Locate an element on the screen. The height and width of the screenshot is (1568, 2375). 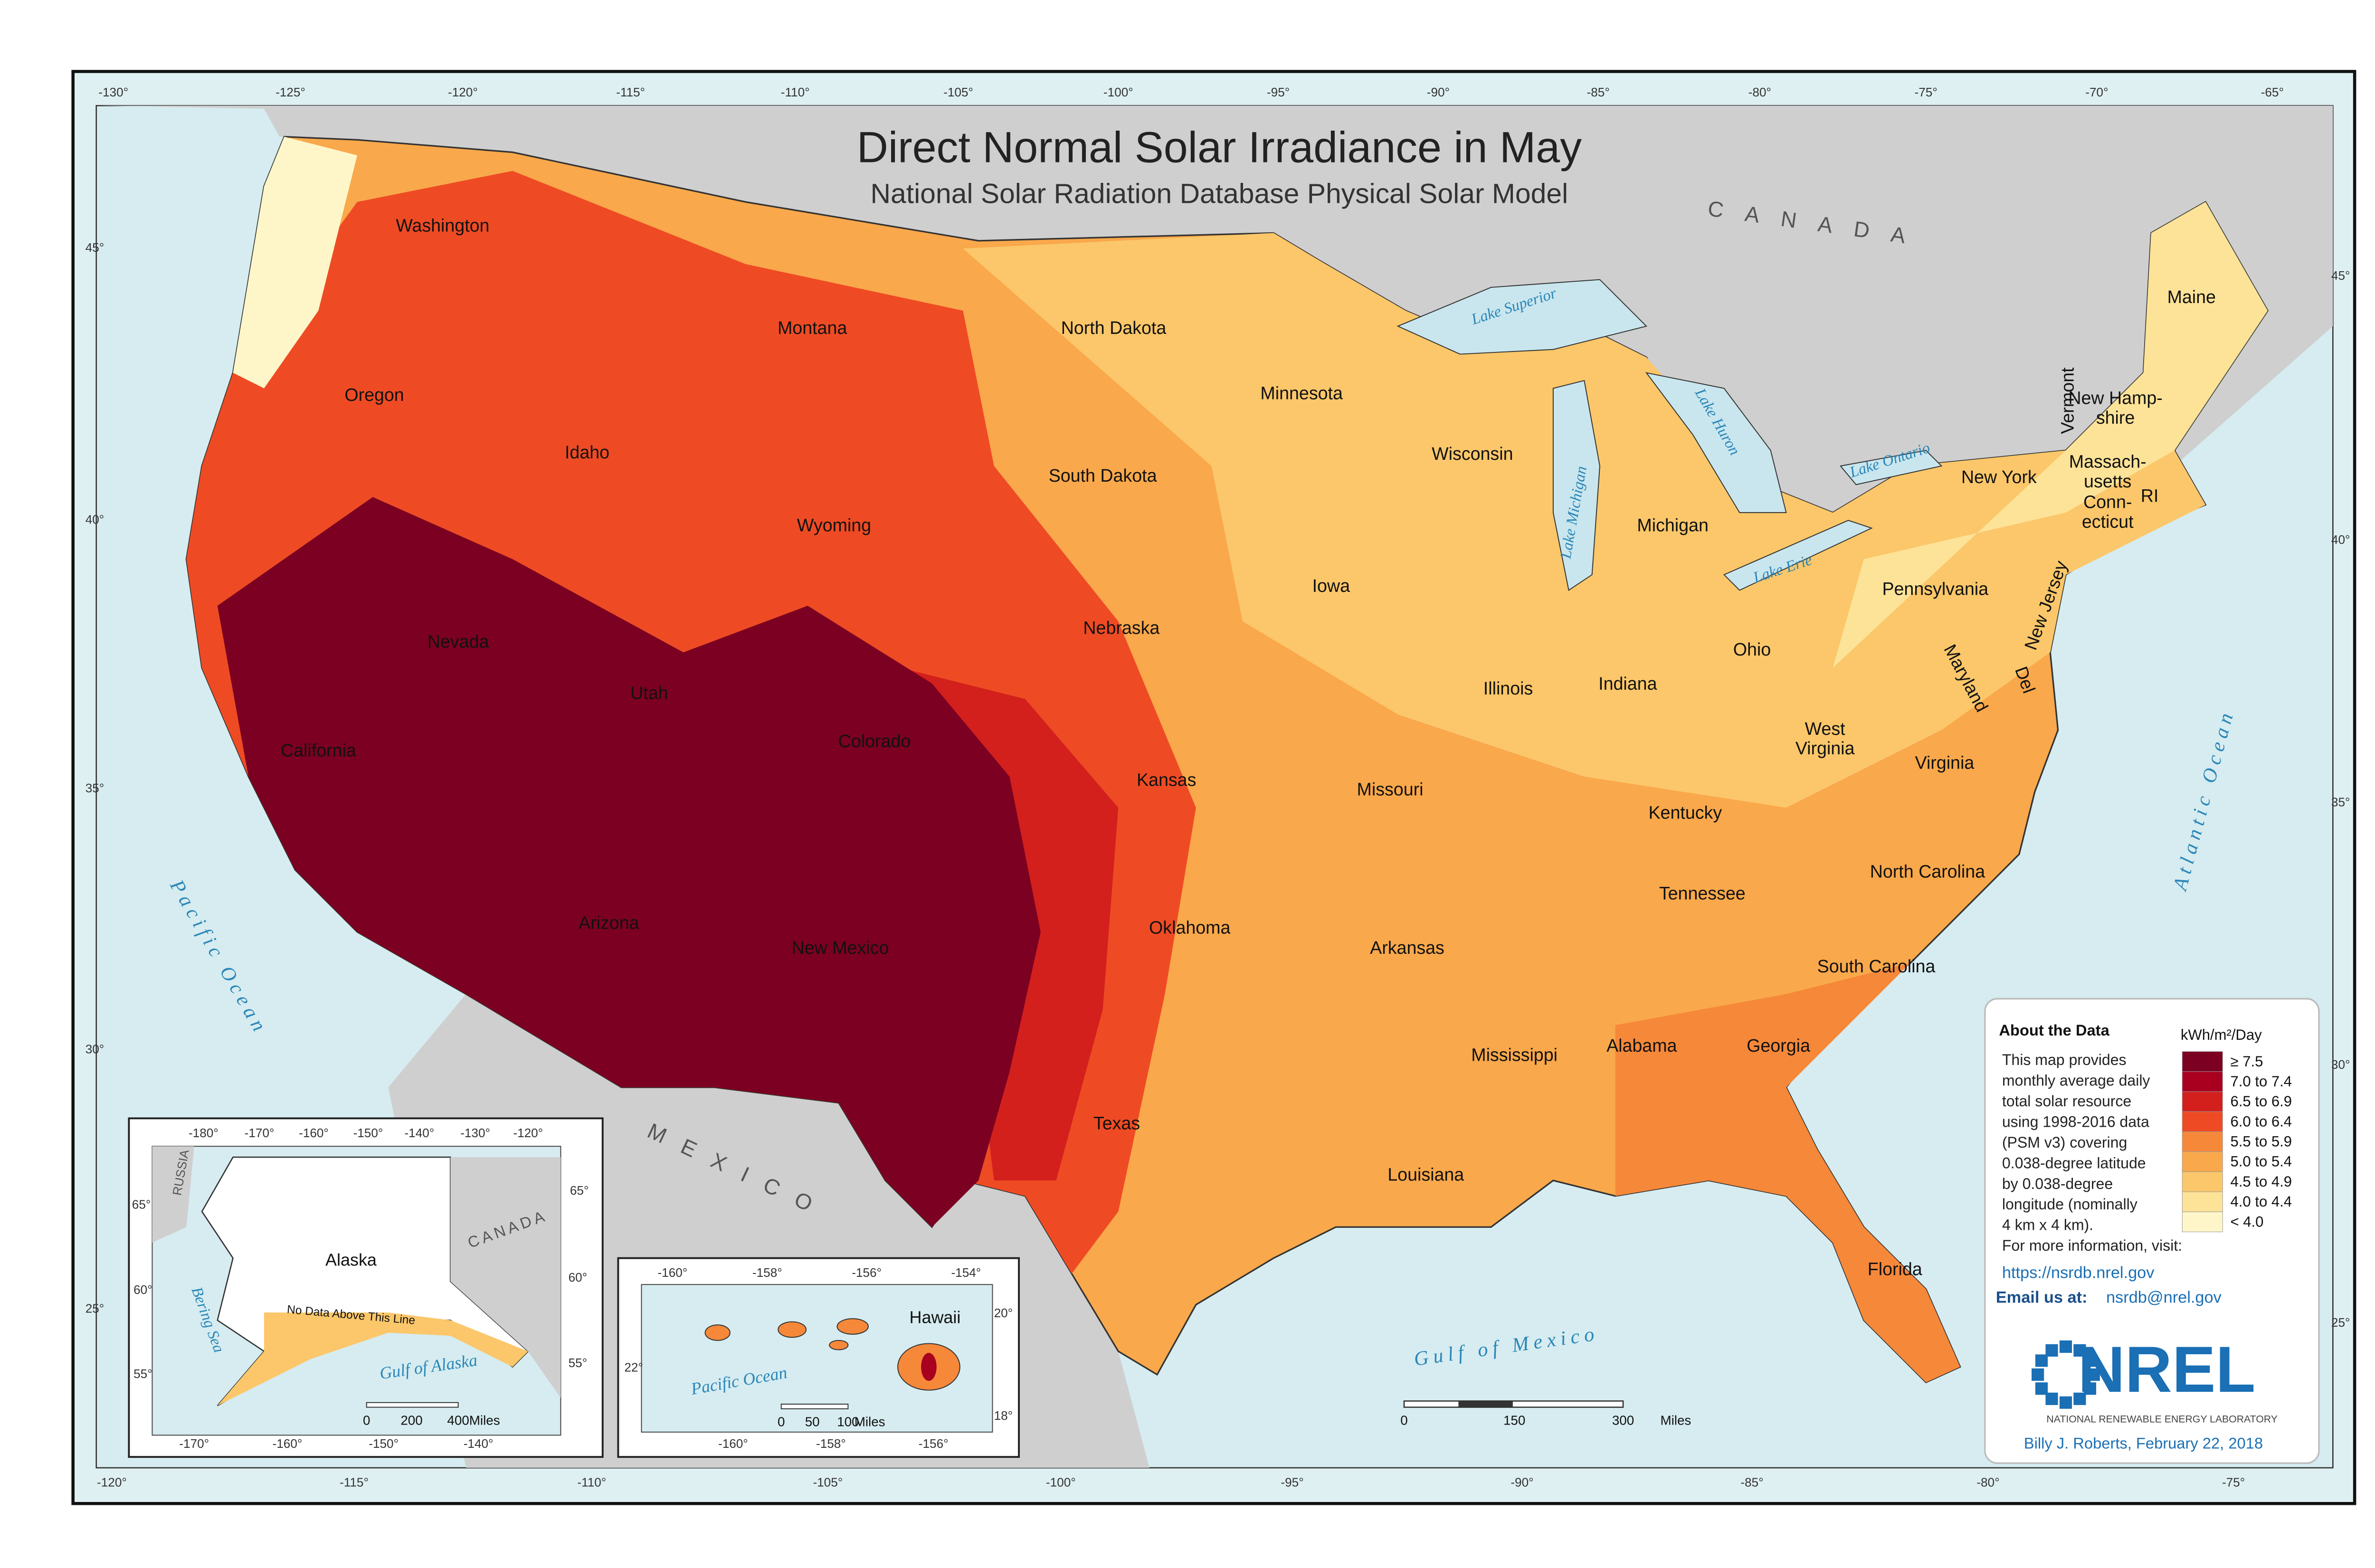
state-label: Minnesota is located at coordinates (1301, 393).